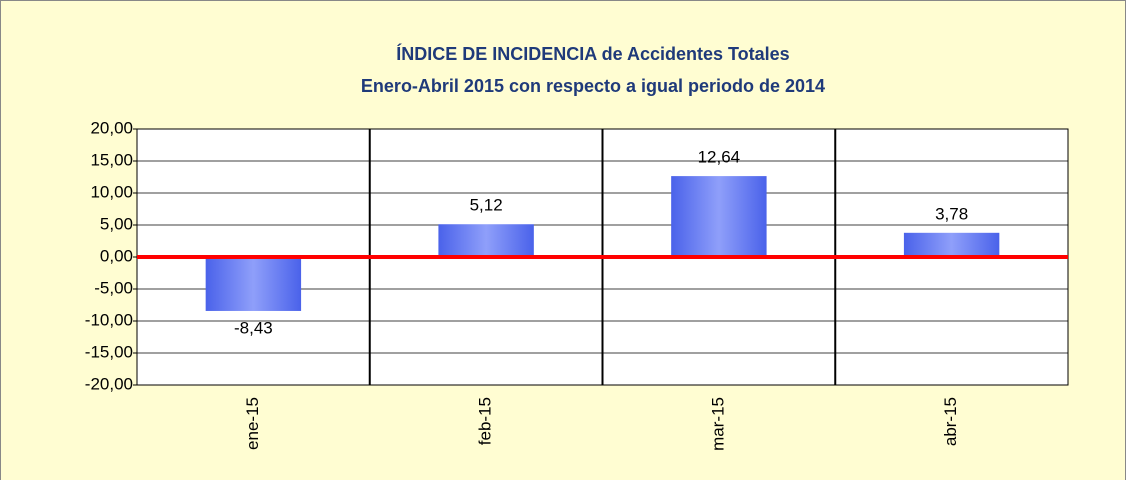 Image resolution: width=1126 pixels, height=485 pixels. I want to click on y-tick-label: 15,00, so click(111, 159).